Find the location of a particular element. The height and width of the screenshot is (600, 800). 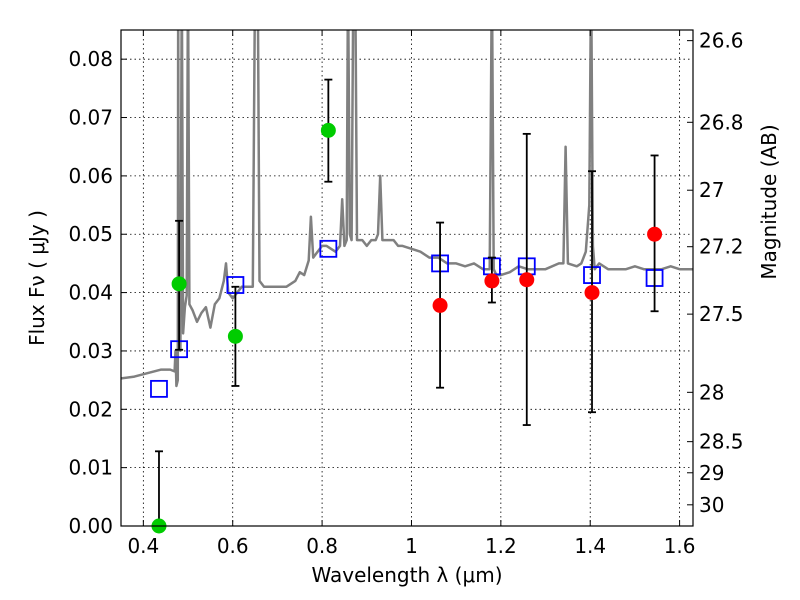

x-tick-label: 1.4 is located at coordinates (590, 546).